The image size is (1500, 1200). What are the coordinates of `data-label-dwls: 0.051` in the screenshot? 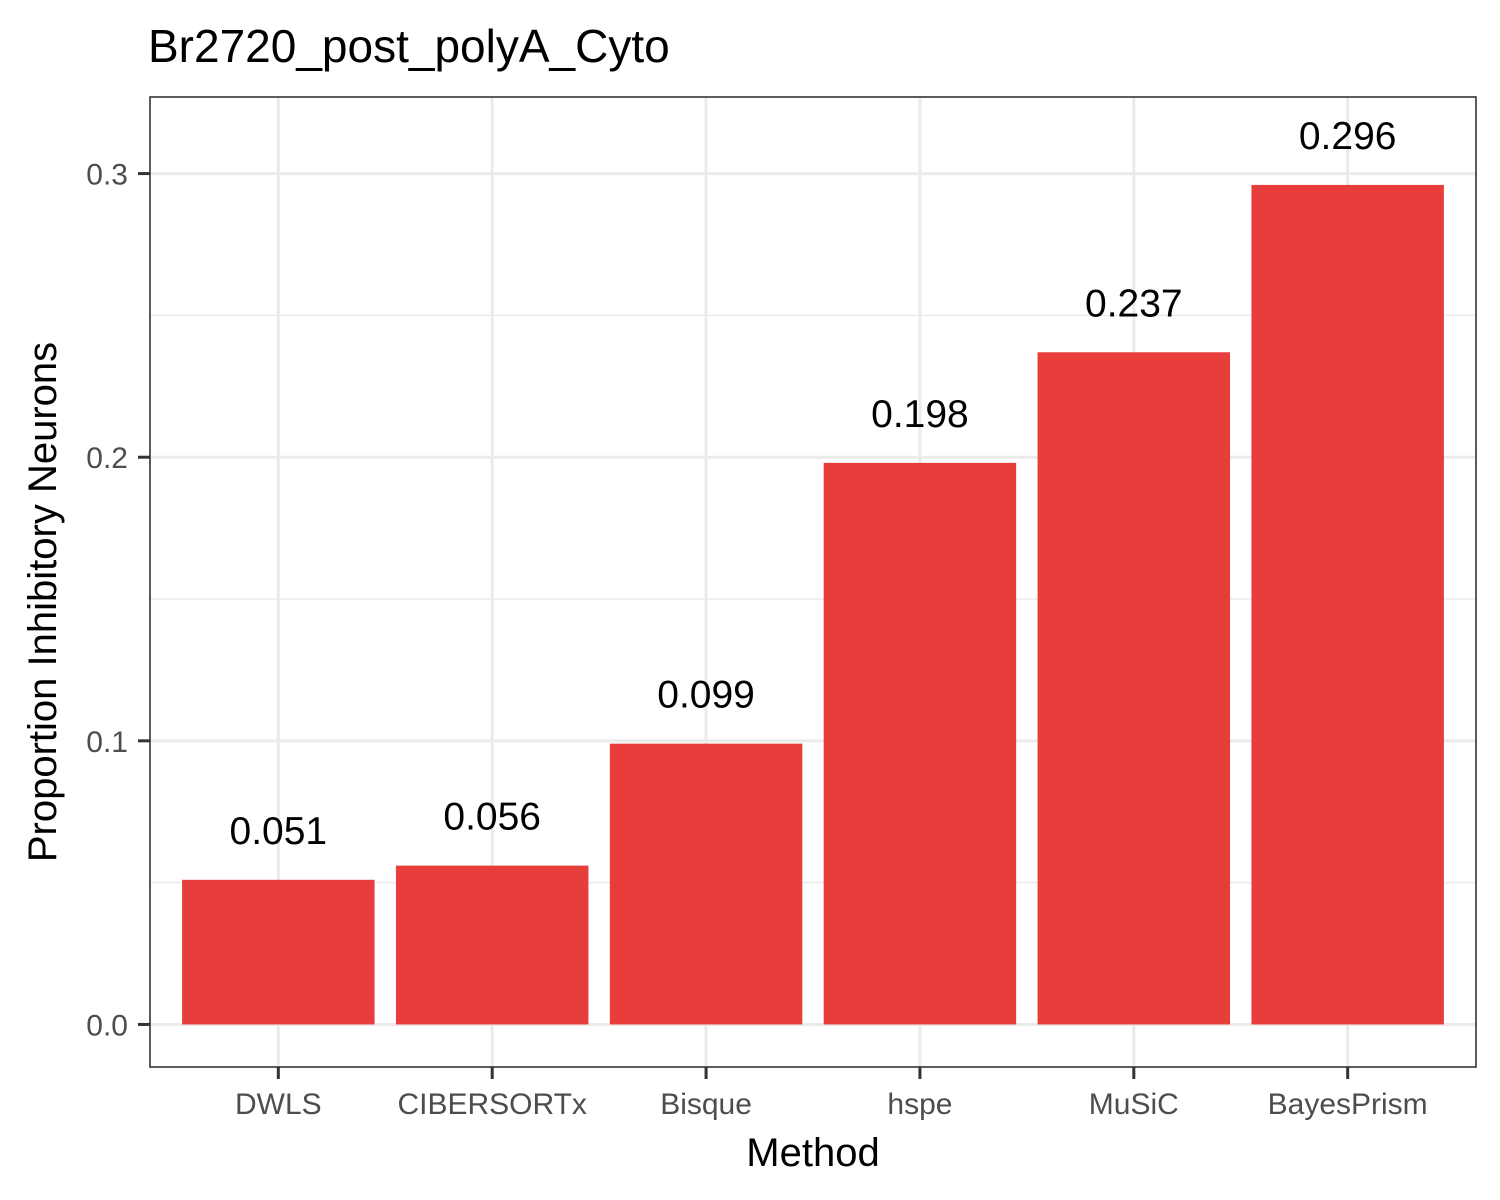 It's located at (279, 831).